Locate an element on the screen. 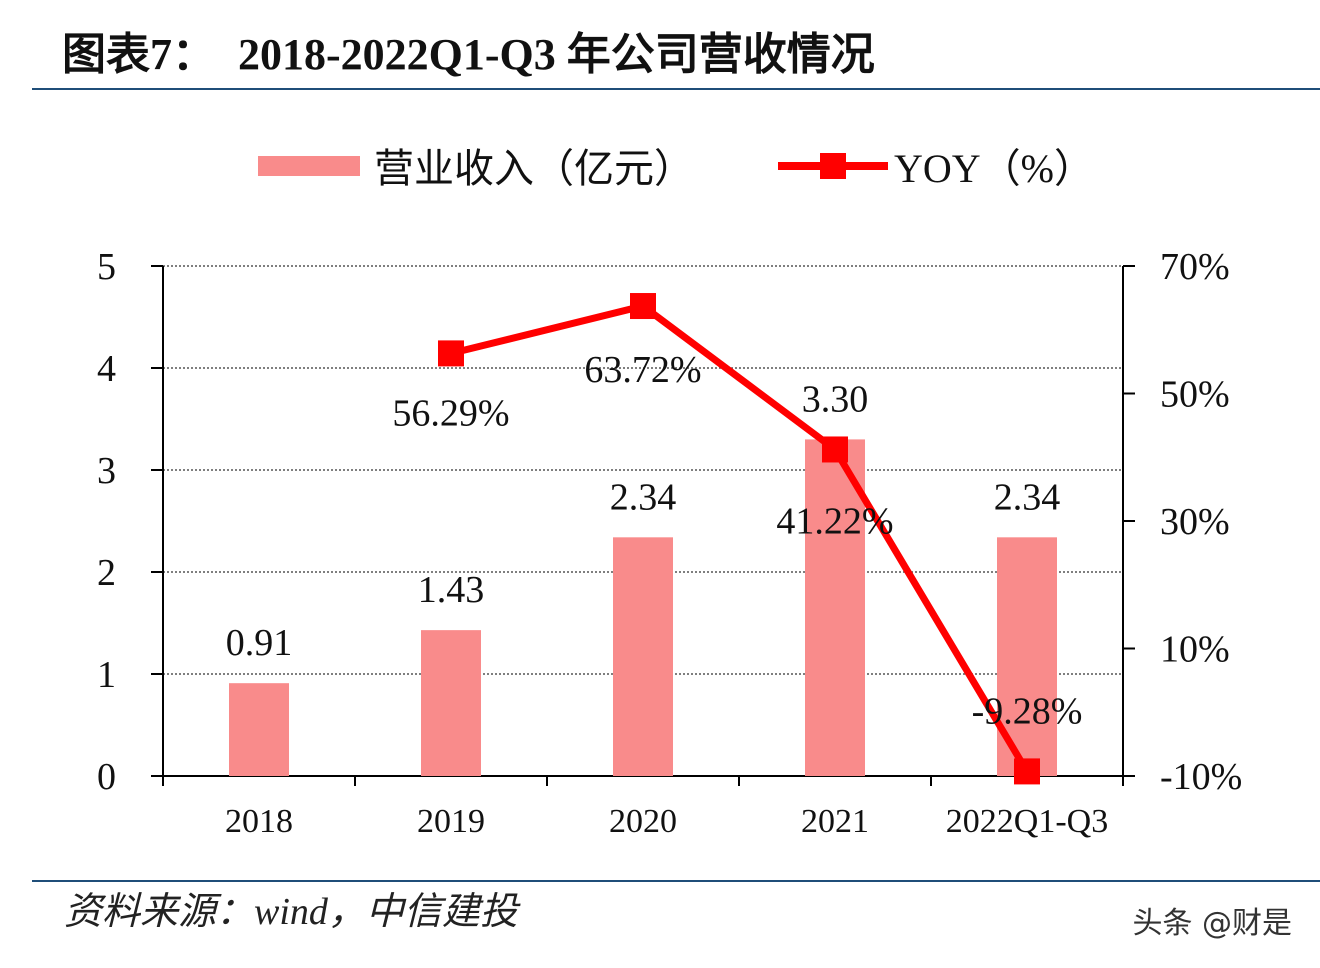 This screenshot has width=1320, height=968. x-axis-tick-label: 2020 is located at coordinates (643, 821).